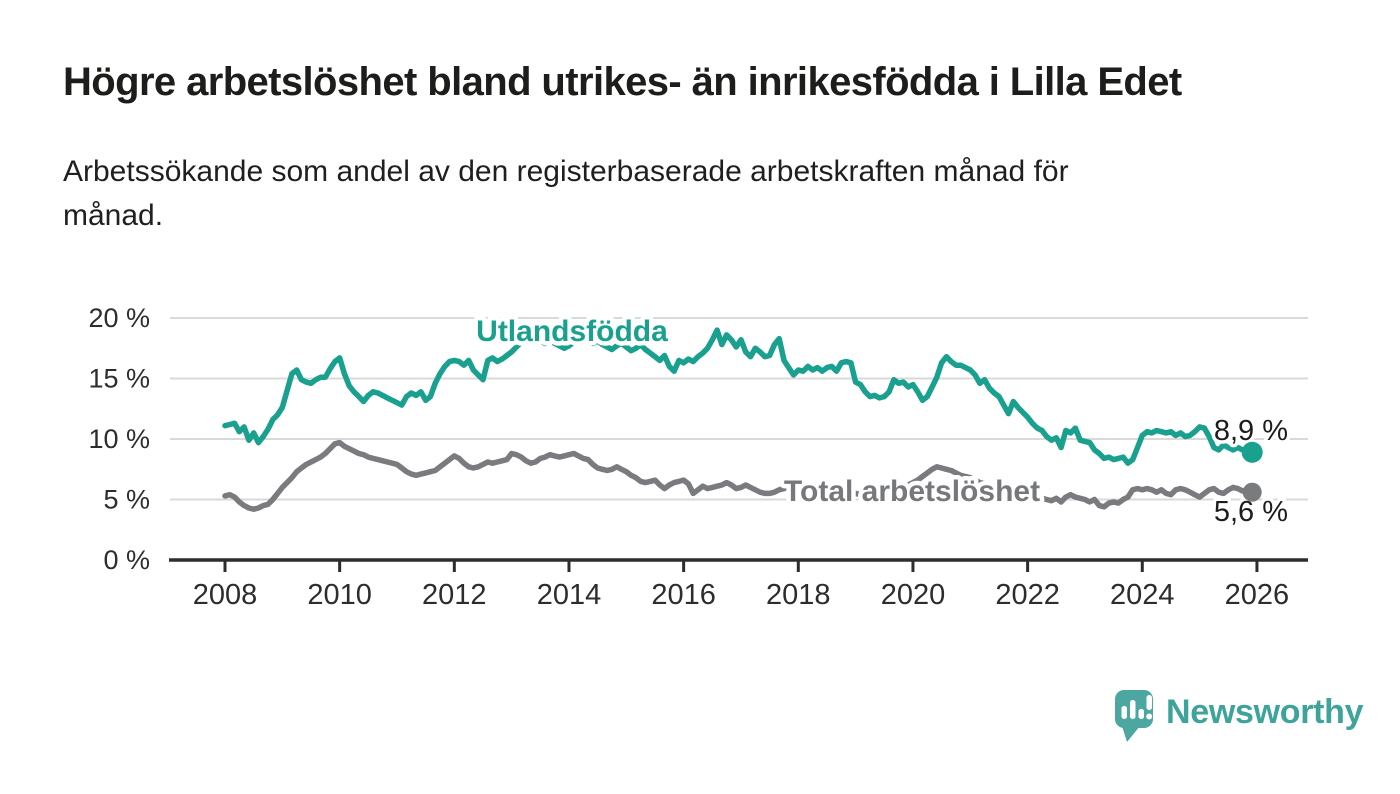 The width and height of the screenshot is (1400, 794). I want to click on x-tick-label: 2014, so click(569, 595).